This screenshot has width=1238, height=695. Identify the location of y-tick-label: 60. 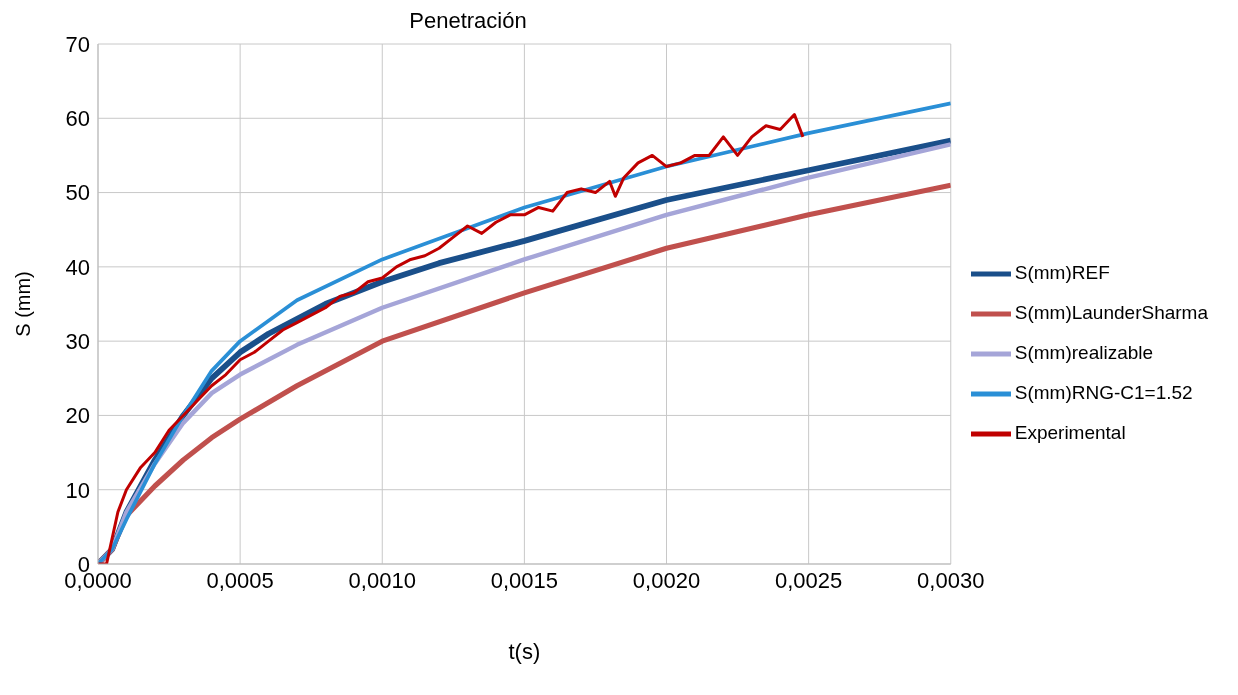
(77, 119).